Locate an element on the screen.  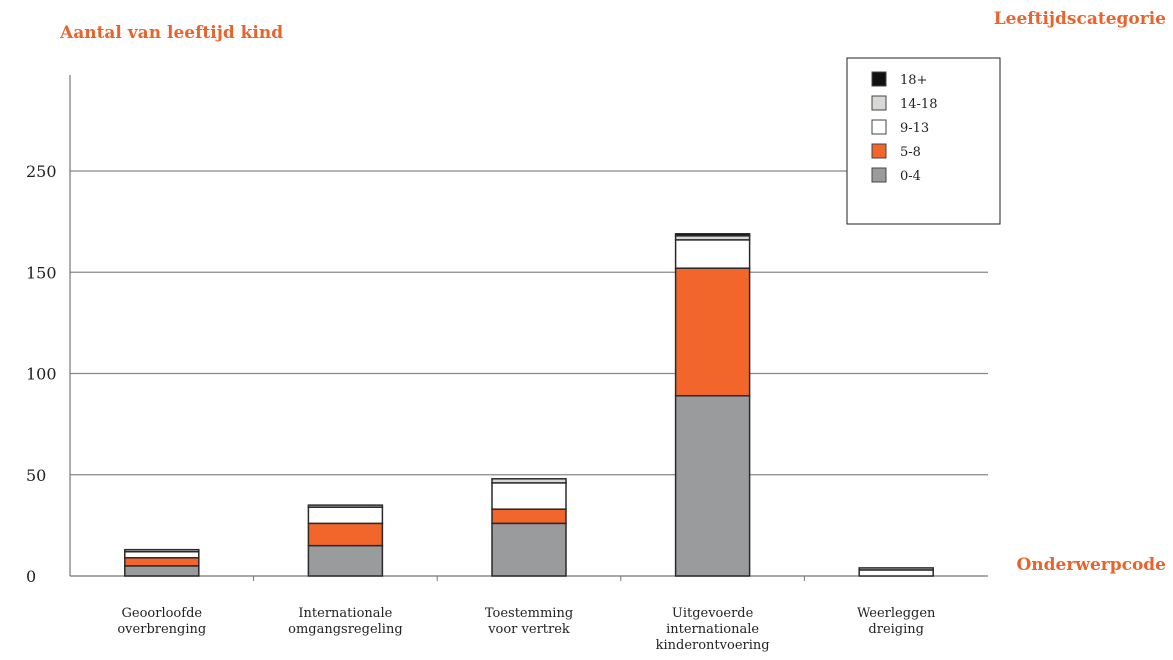
chart-title: Aantal van leeftijd kind is located at coordinates (171, 33).